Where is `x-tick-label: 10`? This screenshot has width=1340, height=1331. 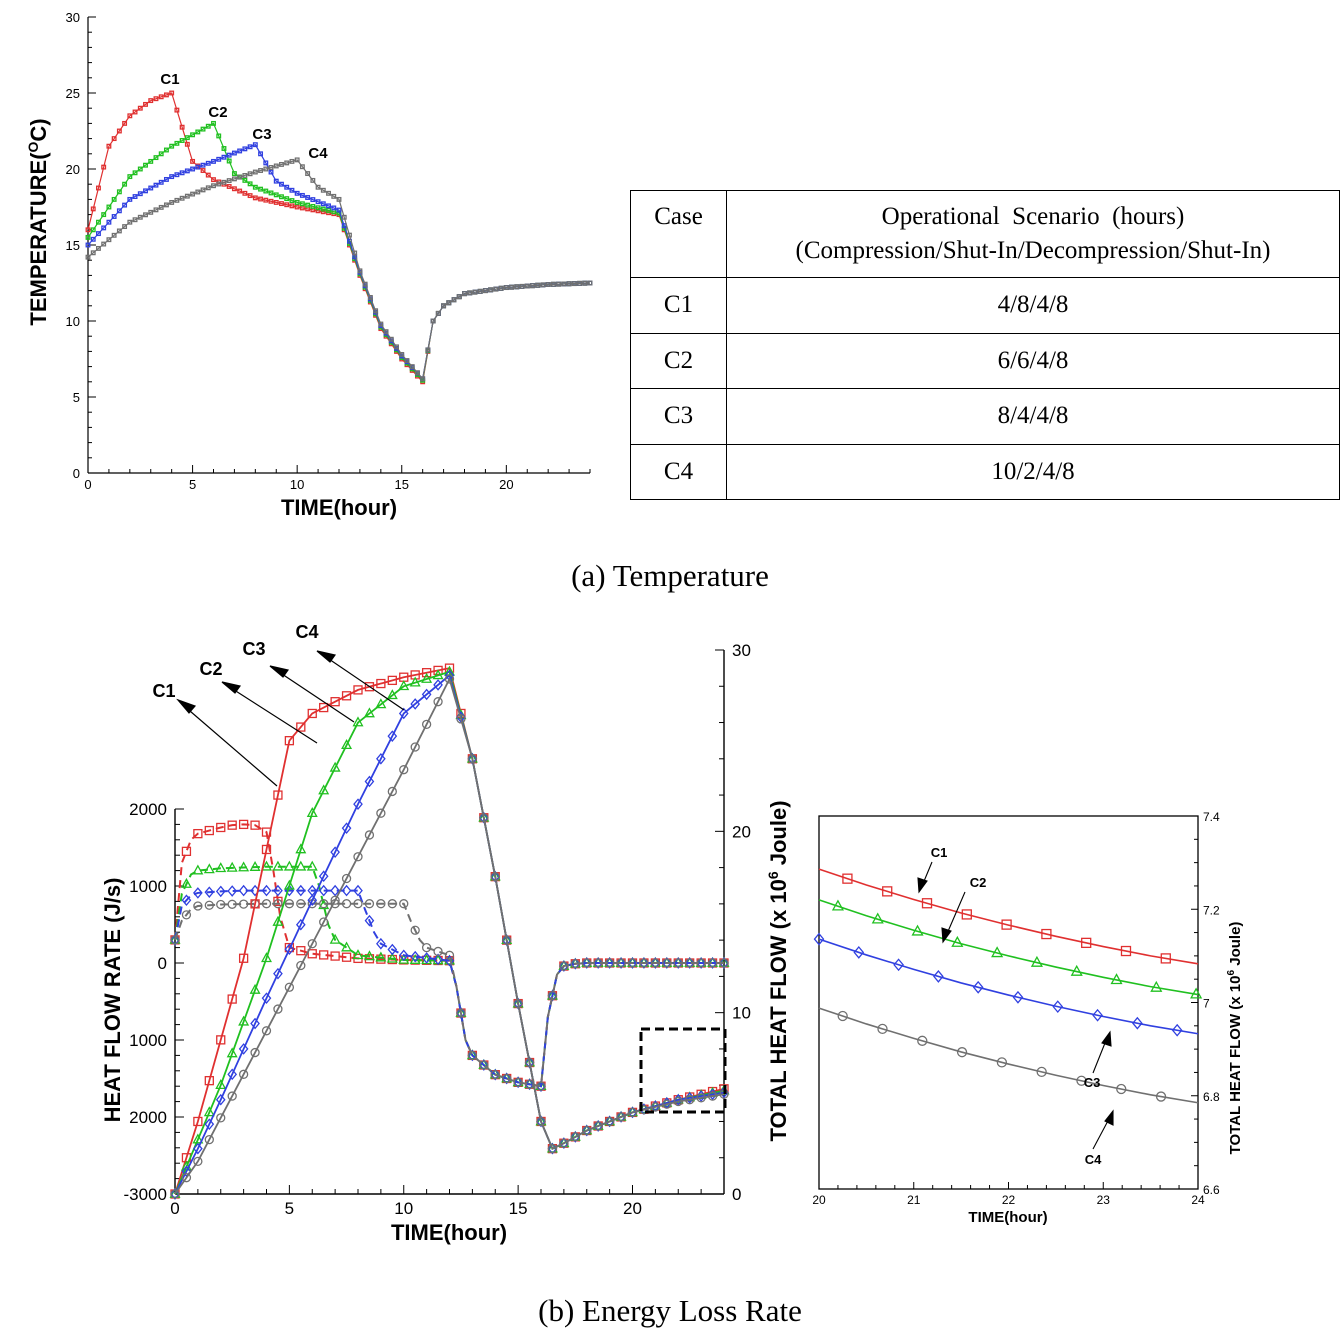
x-tick-label: 10 is located at coordinates (297, 484).